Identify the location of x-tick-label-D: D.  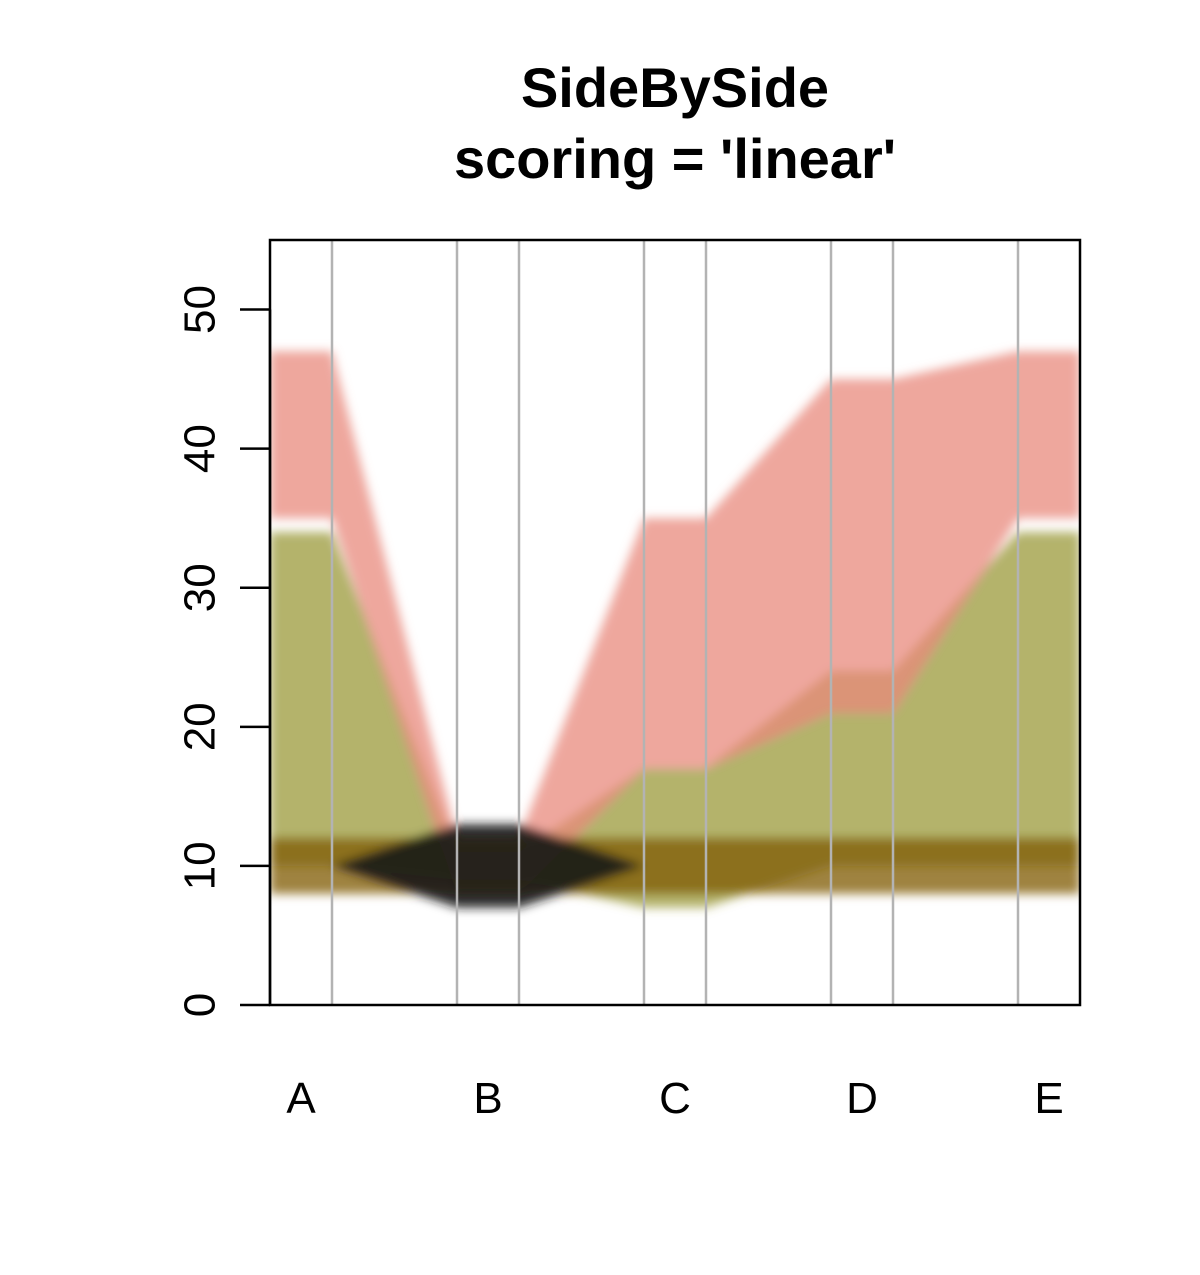
(862, 1098).